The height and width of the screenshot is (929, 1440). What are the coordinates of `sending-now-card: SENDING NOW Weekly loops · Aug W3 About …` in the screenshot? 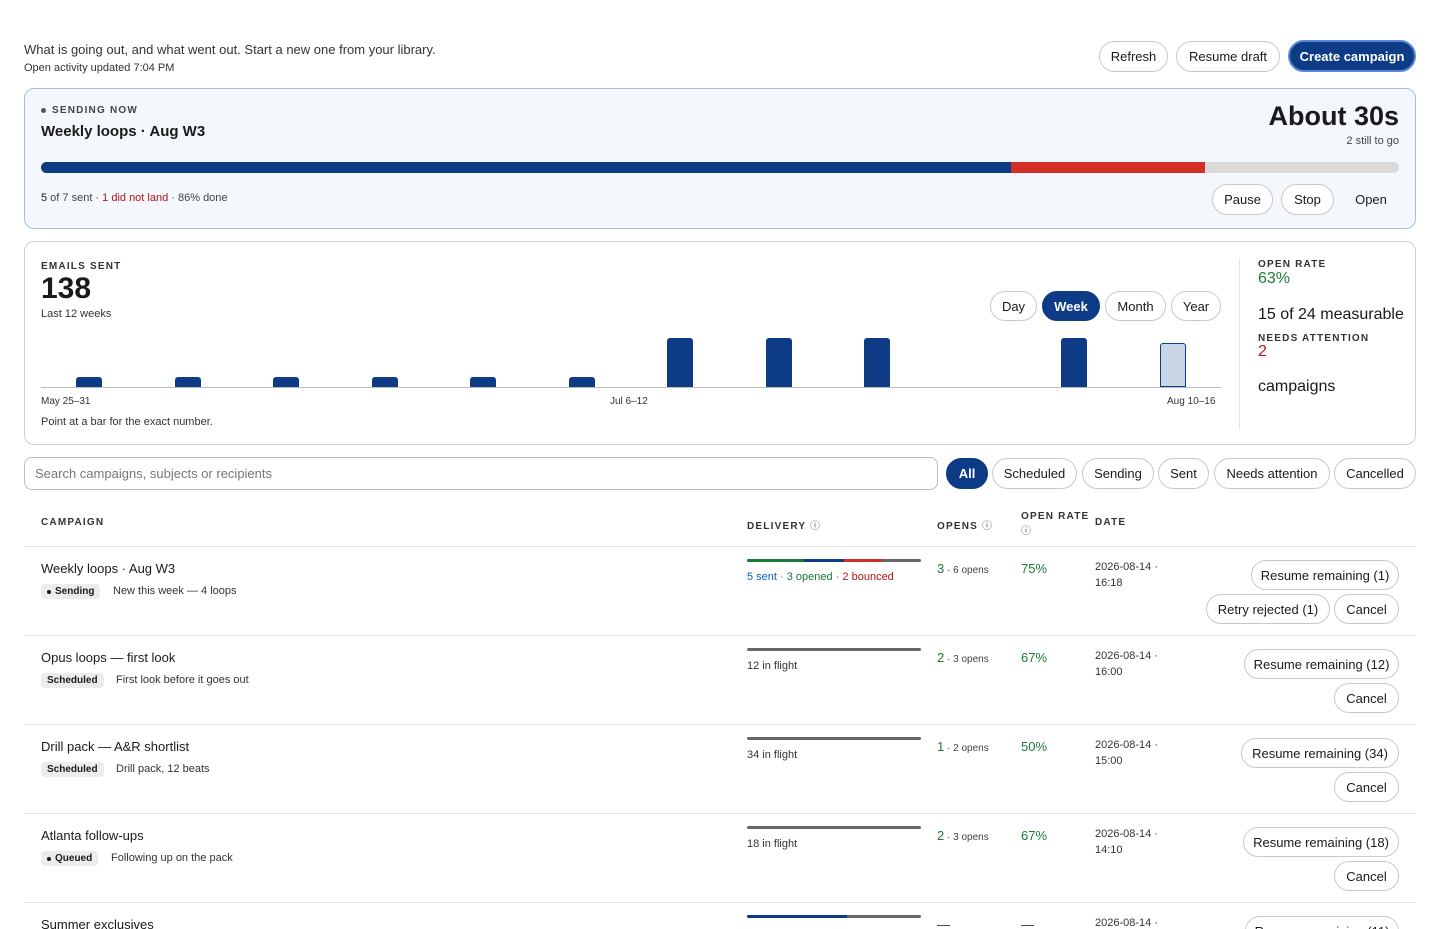 It's located at (720, 158).